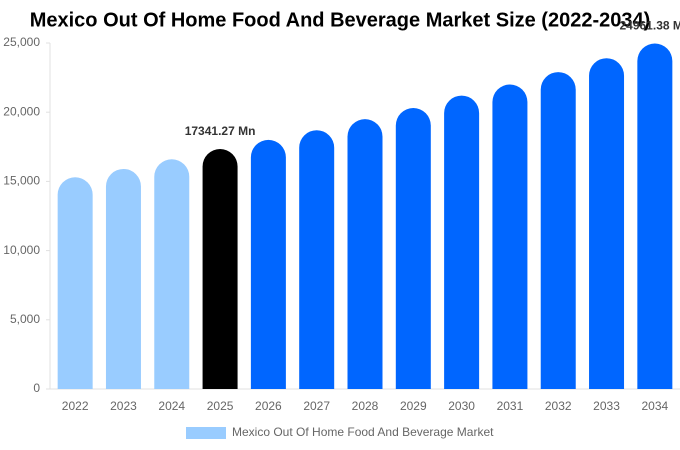  Describe the element at coordinates (21, 111) in the screenshot. I see `y-tick-label: 20,000` at that location.